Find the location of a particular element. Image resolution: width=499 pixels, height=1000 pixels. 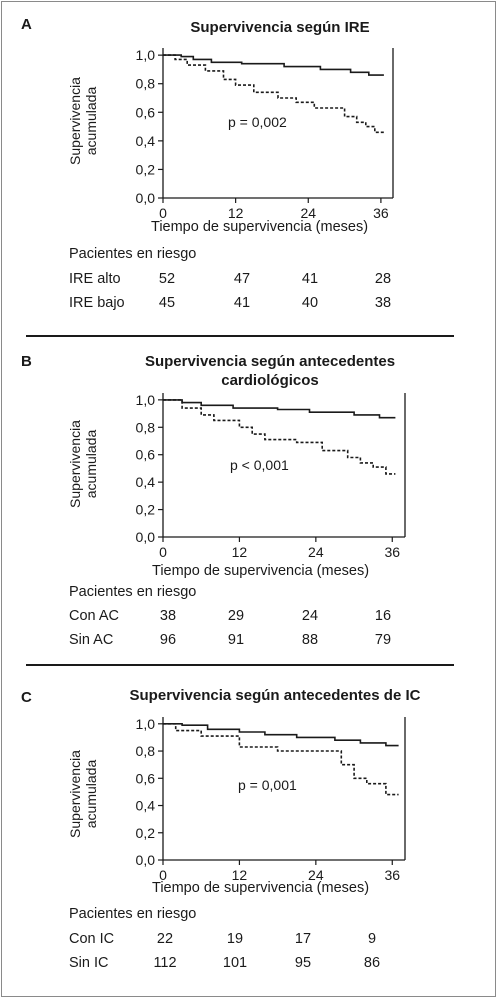

chart-title: Supervivencia según antecedentes de IC is located at coordinates (275, 695).